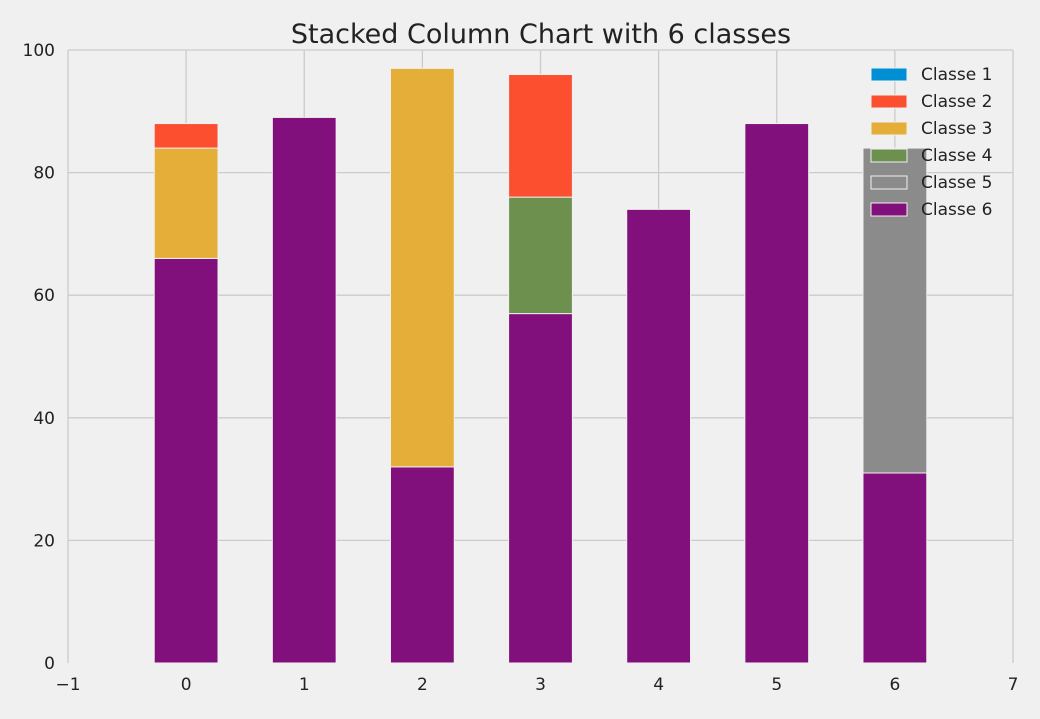  Describe the element at coordinates (44, 296) in the screenshot. I see `y-tick-label: 60` at that location.